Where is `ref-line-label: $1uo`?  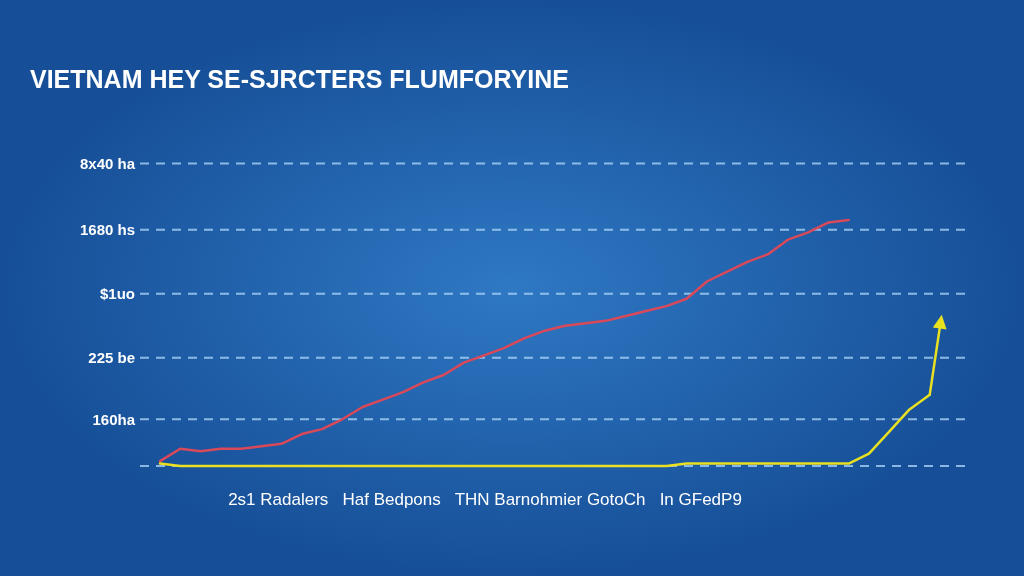 ref-line-label: $1uo is located at coordinates (117, 294).